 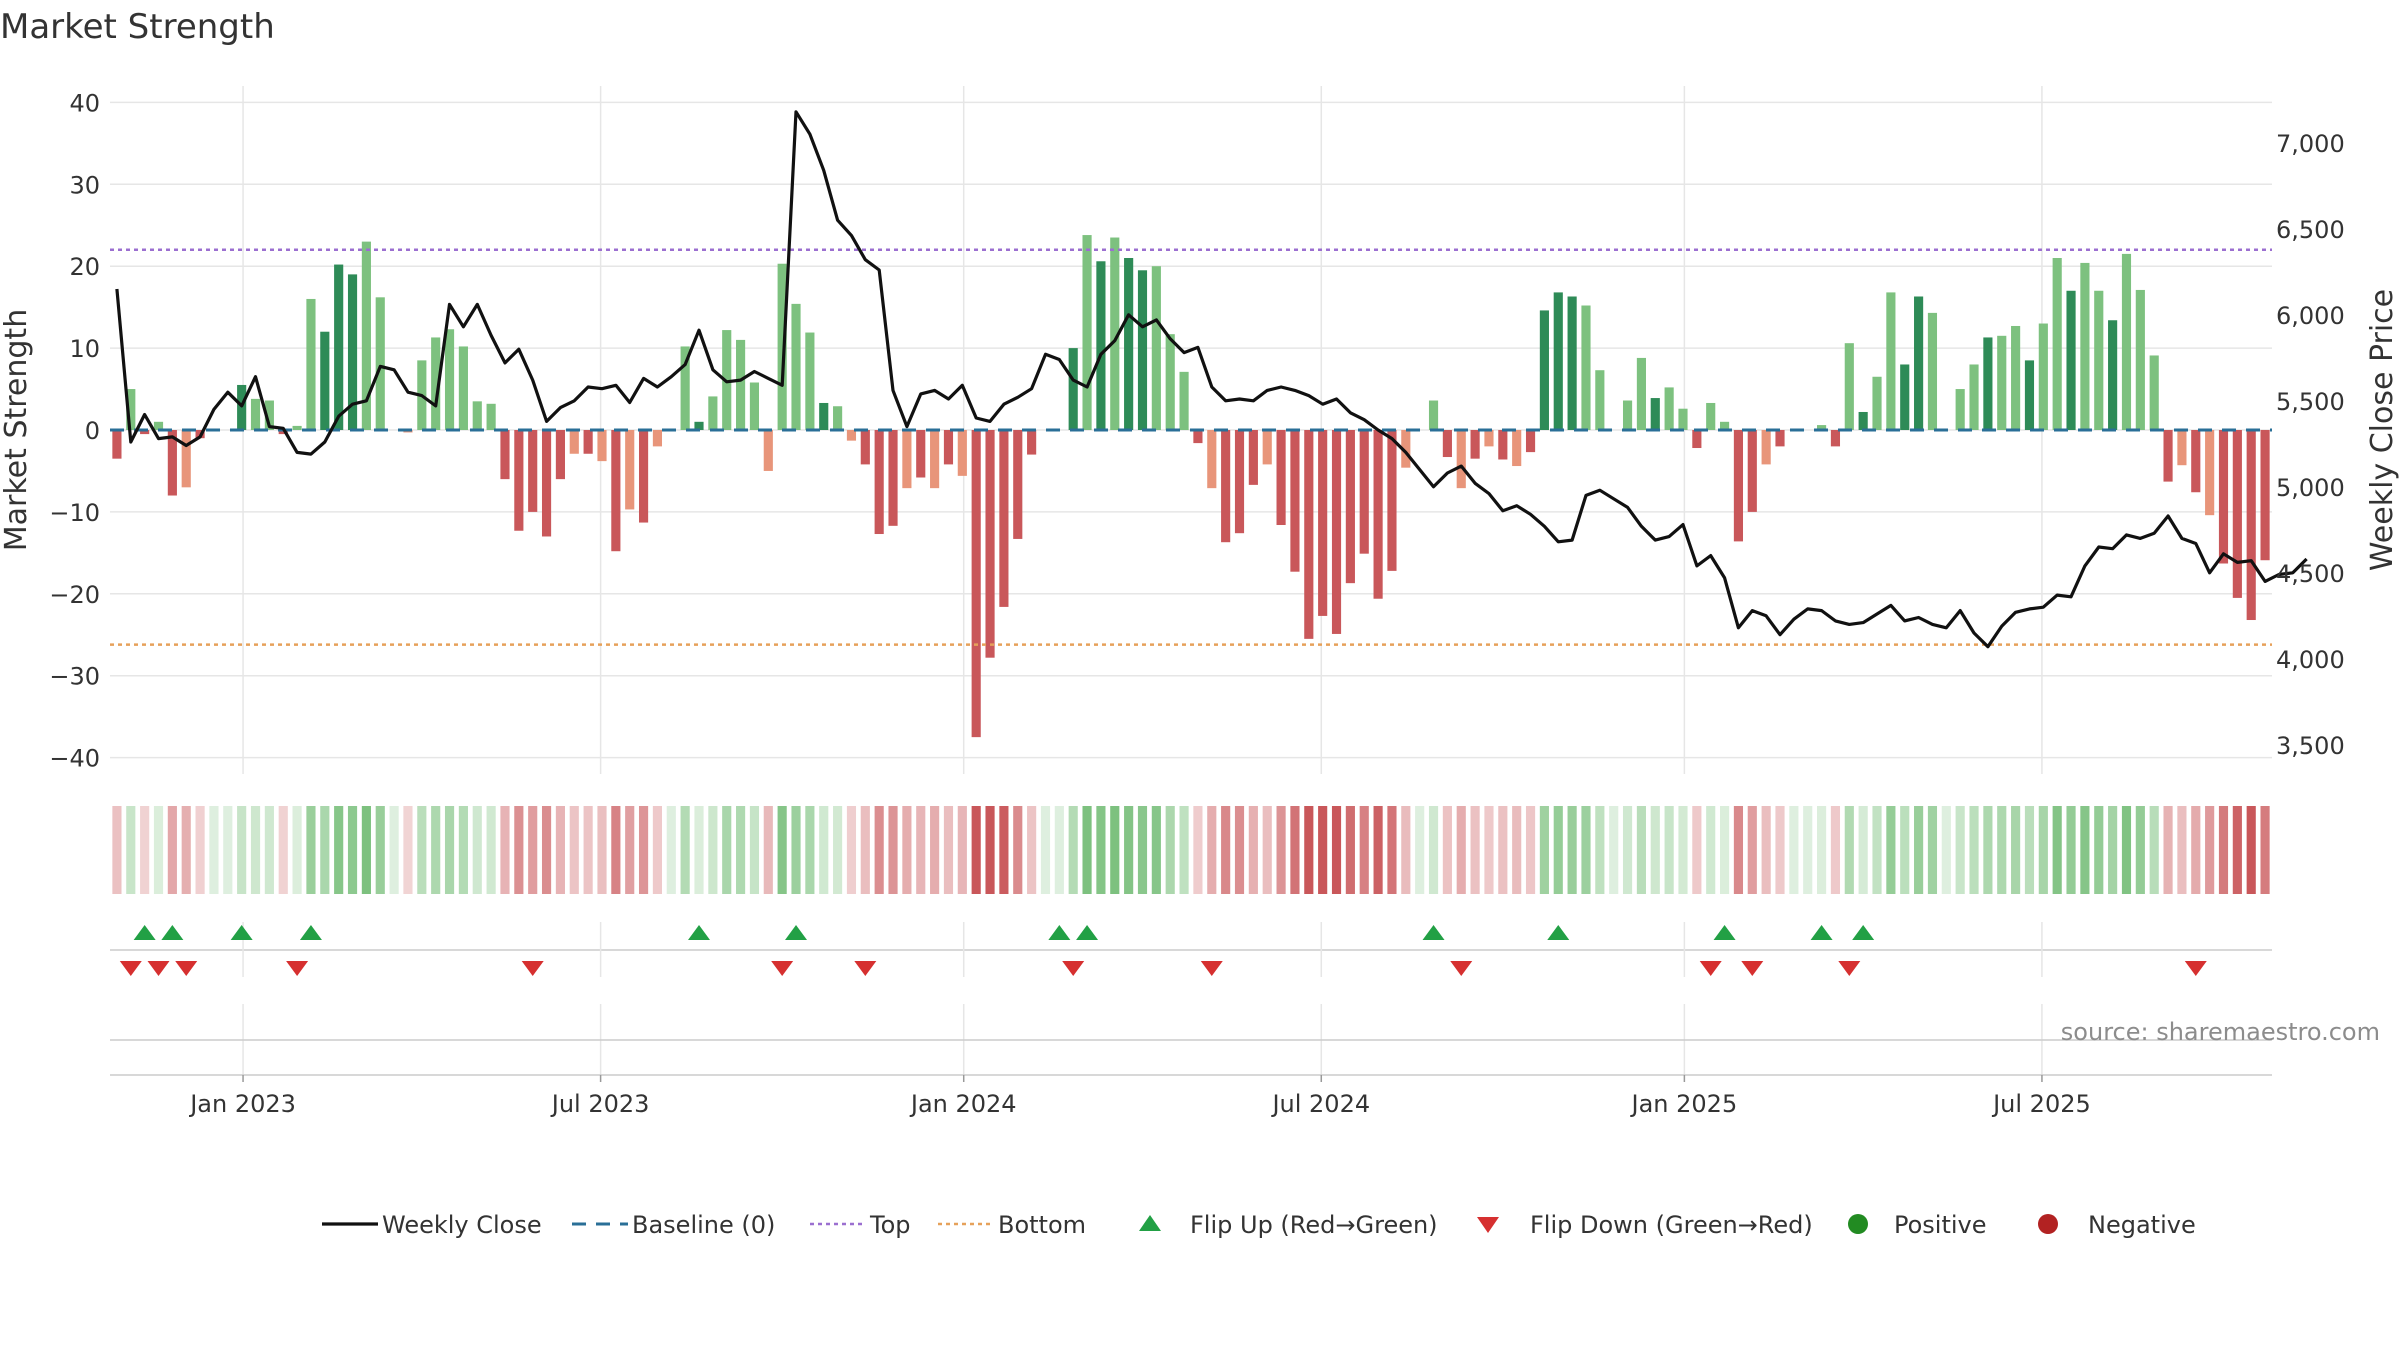 What do you see at coordinates (17, 430) in the screenshot?
I see `left-axis-label: Market Strength` at bounding box center [17, 430].